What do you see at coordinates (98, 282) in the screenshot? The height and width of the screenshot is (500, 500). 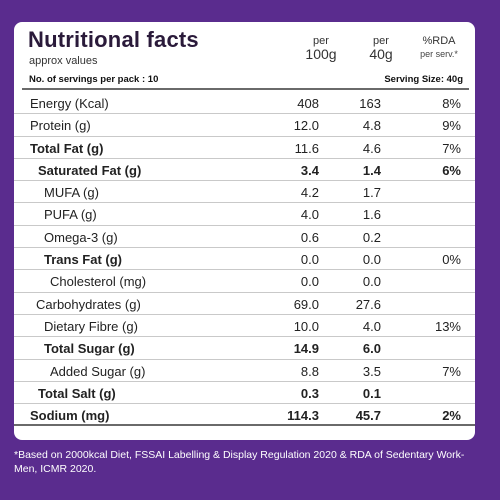 I see `nutrient-label: Cholesterol (mg)` at bounding box center [98, 282].